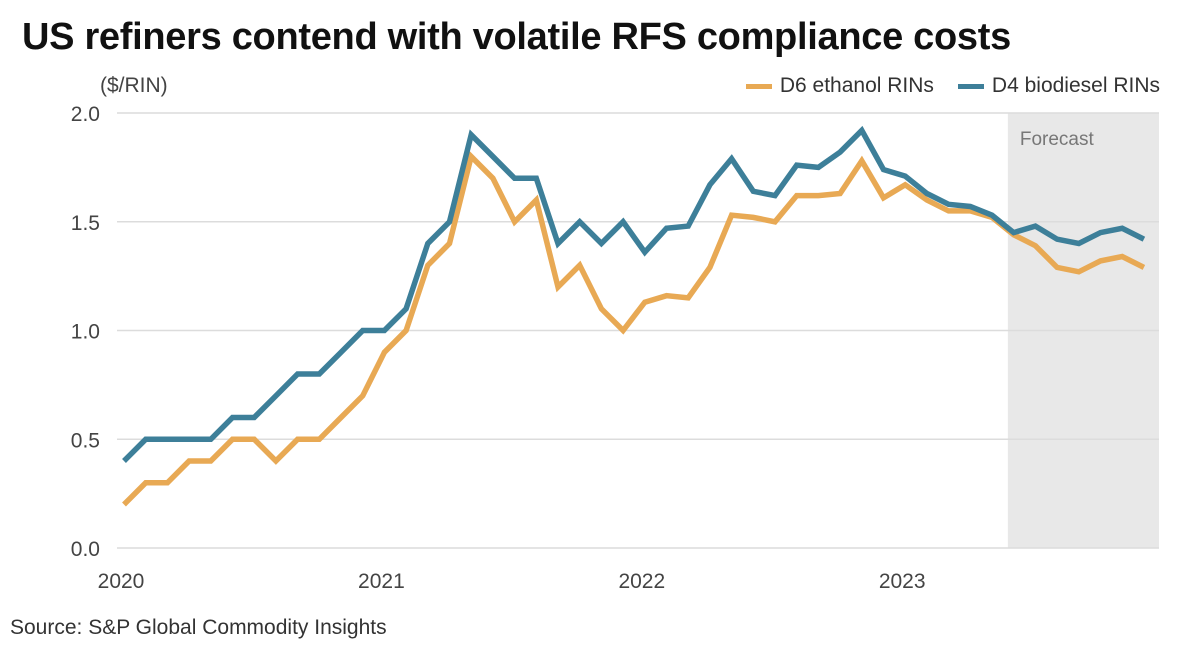  Describe the element at coordinates (641, 581) in the screenshot. I see `x-tick-label: 2022` at that location.